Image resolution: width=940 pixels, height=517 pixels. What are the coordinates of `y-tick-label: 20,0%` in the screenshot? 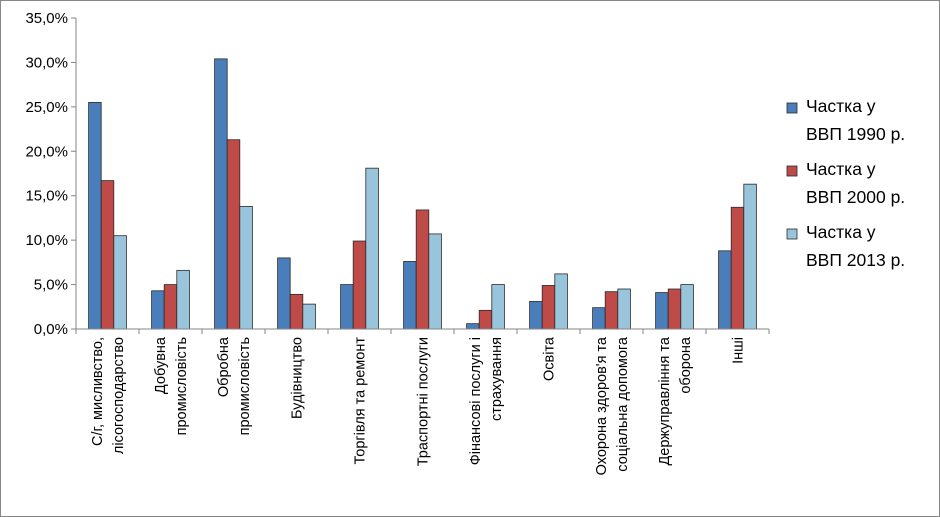 It's located at (46, 151).